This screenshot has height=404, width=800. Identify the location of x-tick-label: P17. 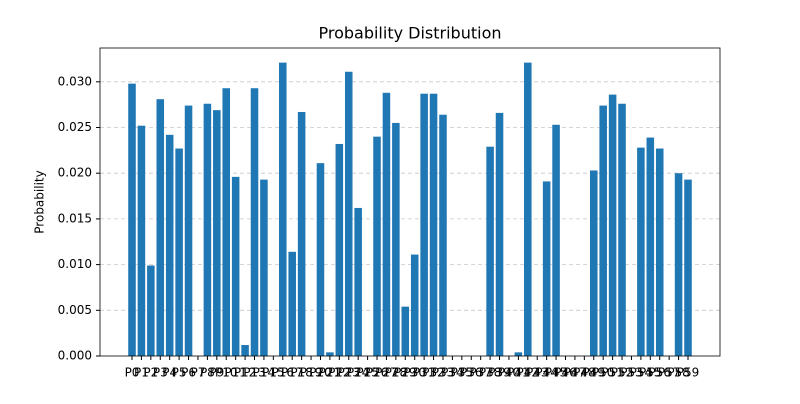
(292, 373).